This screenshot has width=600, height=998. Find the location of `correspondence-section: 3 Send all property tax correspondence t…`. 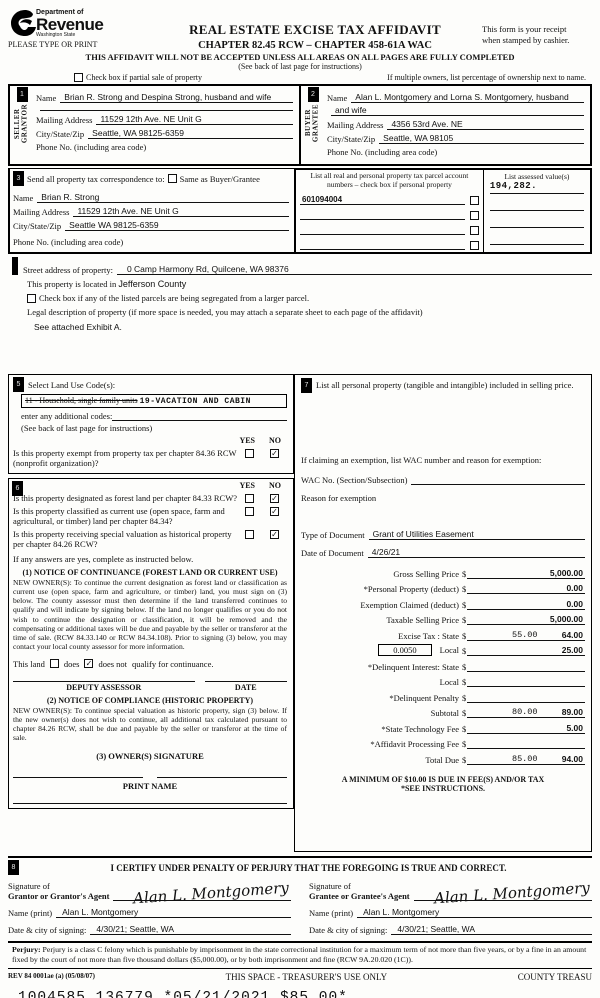

correspondence-section: 3 Send all property tax correspondence t… is located at coordinates (152, 211).